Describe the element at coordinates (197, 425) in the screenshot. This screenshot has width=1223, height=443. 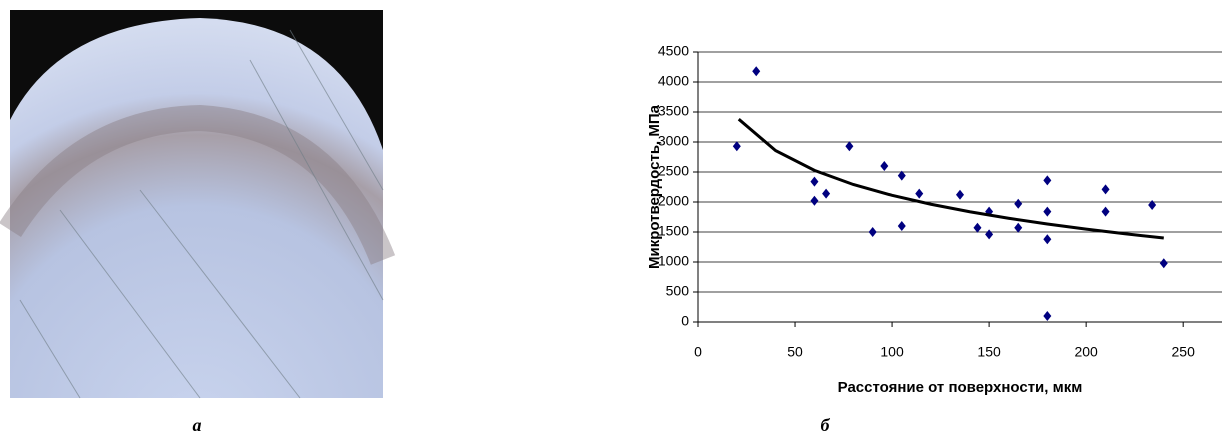
I see `panel-label: а` at that location.